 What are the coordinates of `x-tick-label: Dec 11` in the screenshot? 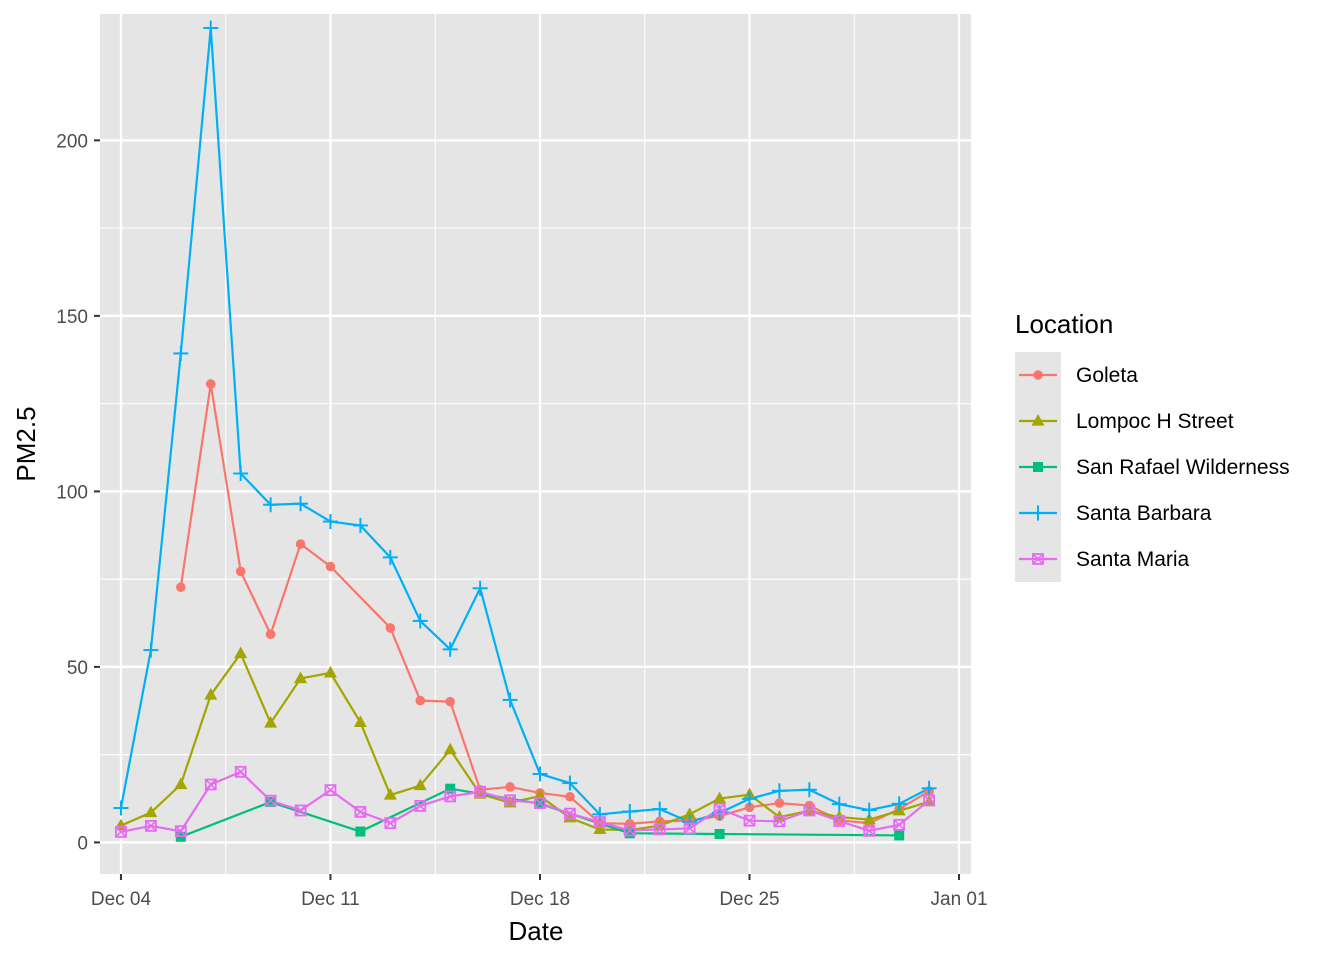 It's located at (330, 899).